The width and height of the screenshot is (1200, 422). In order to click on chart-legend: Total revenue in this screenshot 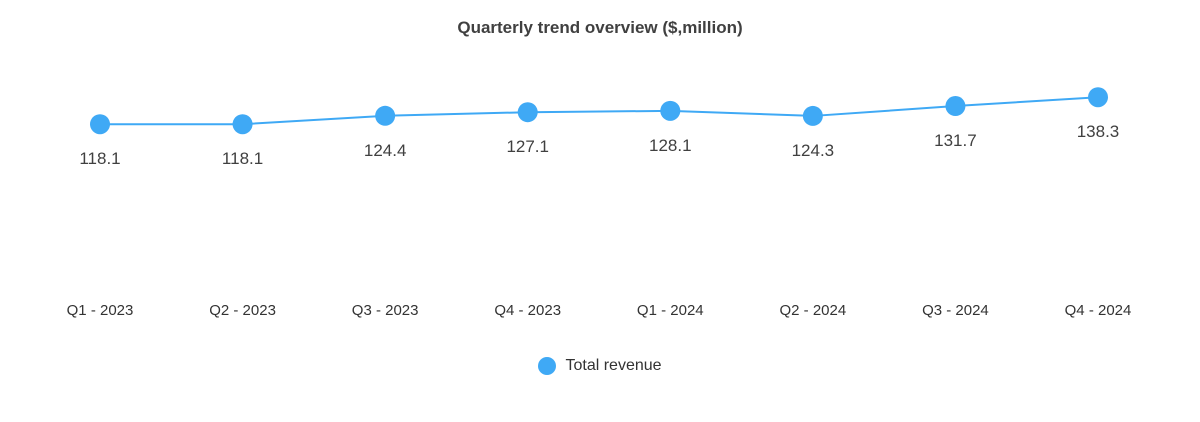, I will do `click(600, 366)`.